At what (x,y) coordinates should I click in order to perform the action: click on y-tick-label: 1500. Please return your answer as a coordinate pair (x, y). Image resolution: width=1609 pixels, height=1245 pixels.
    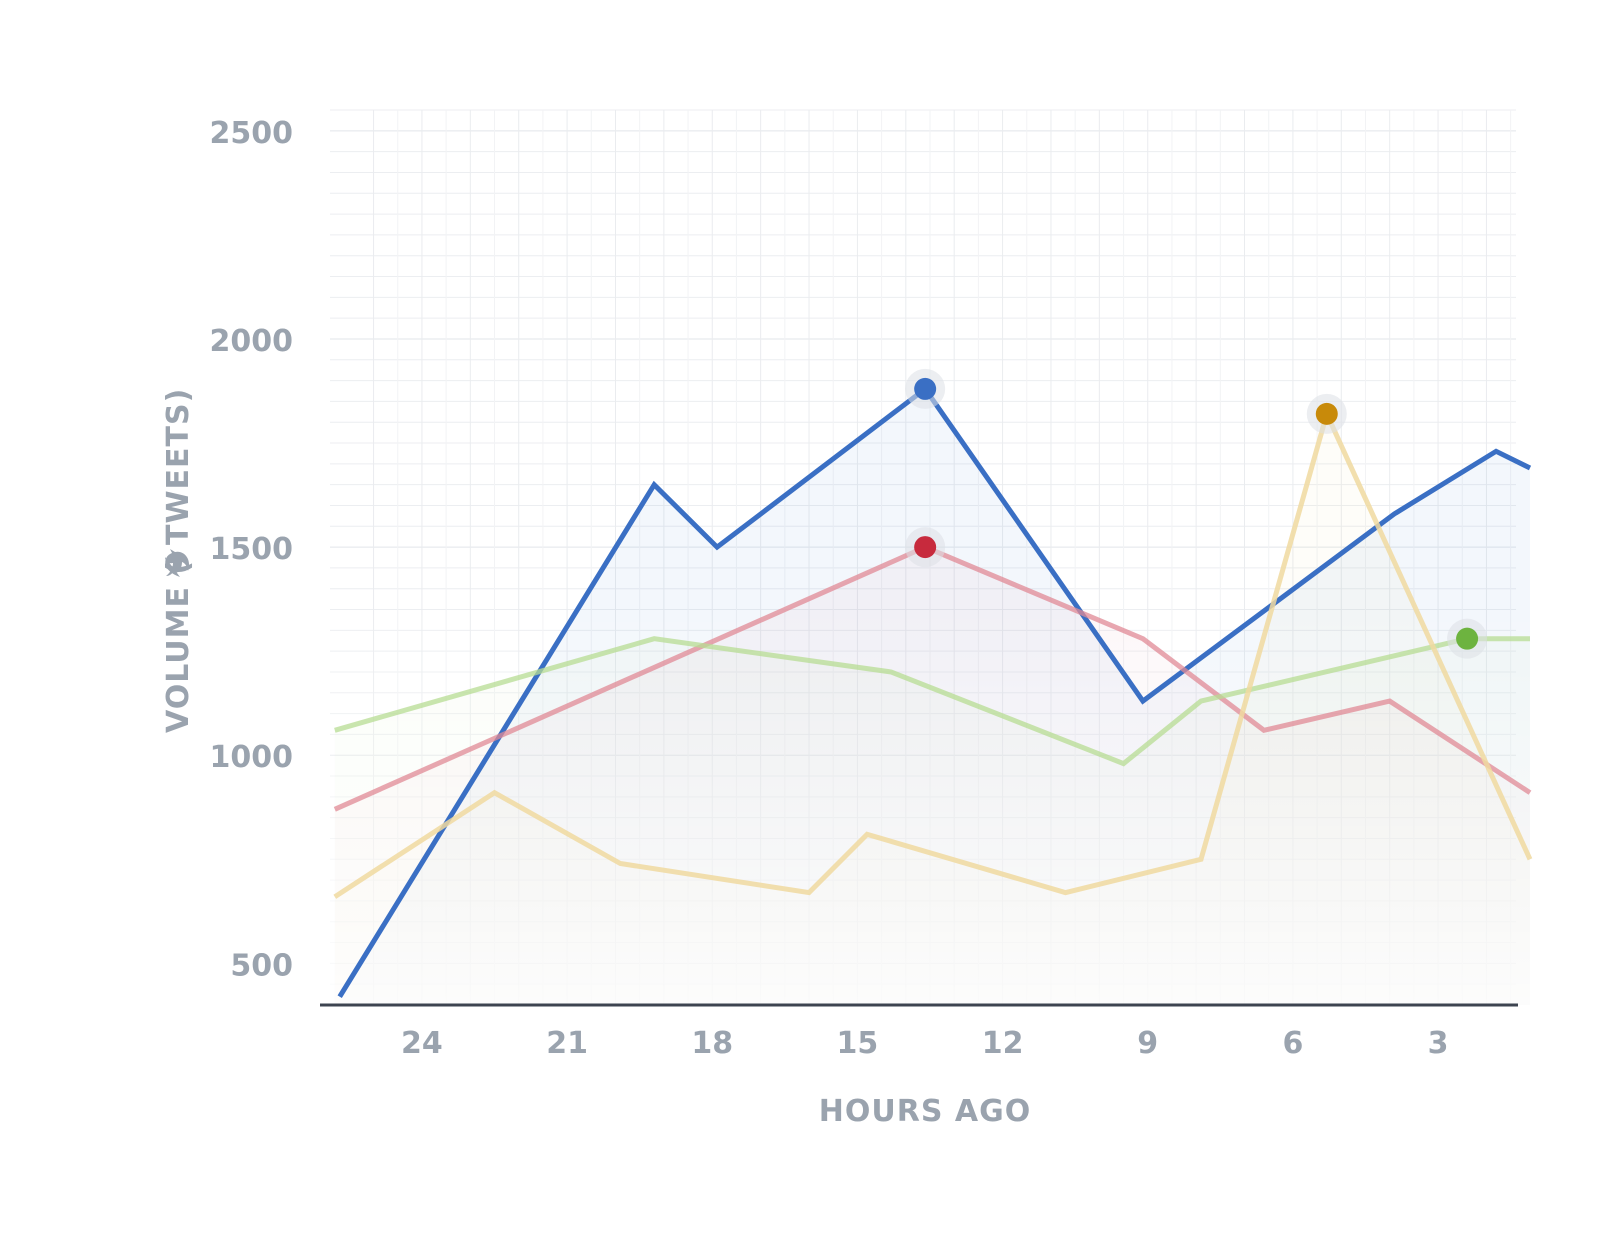
    Looking at the image, I should click on (252, 549).